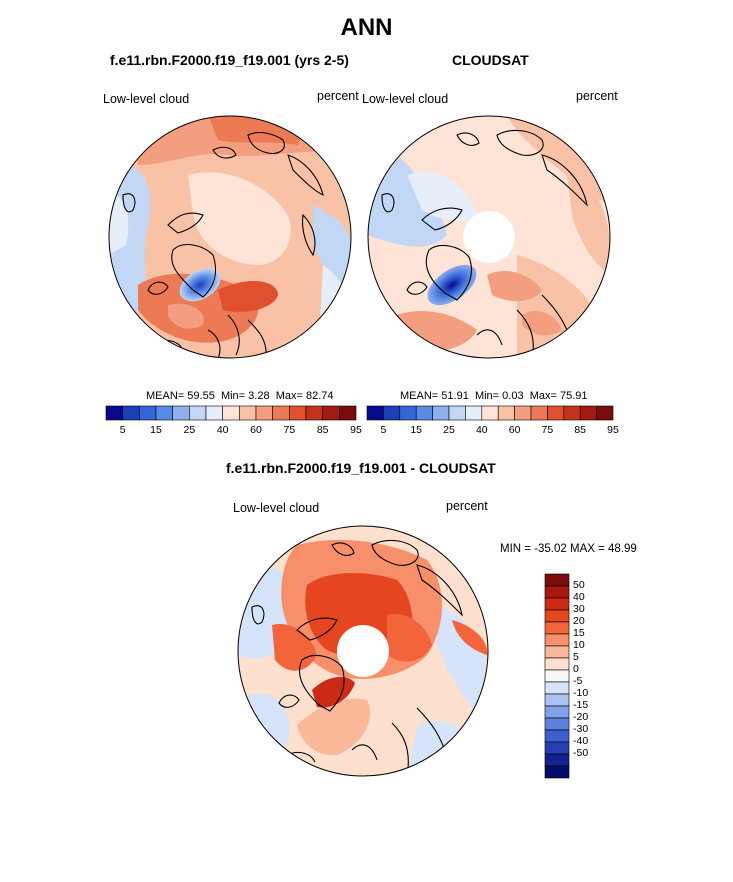 This screenshot has width=733, height=882. What do you see at coordinates (543, 396) in the screenshot?
I see `right-max-label: Max=` at bounding box center [543, 396].